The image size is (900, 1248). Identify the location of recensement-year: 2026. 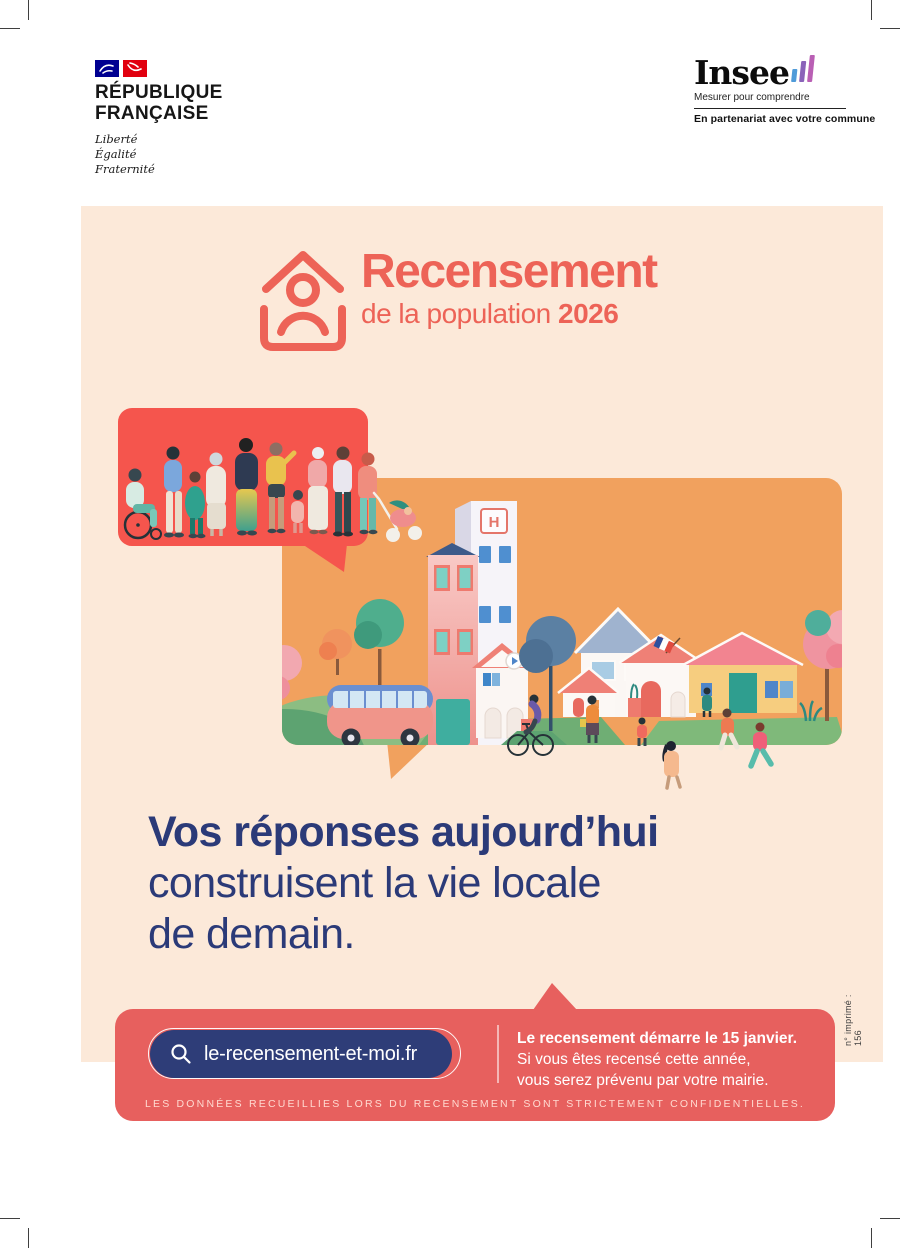
(588, 313).